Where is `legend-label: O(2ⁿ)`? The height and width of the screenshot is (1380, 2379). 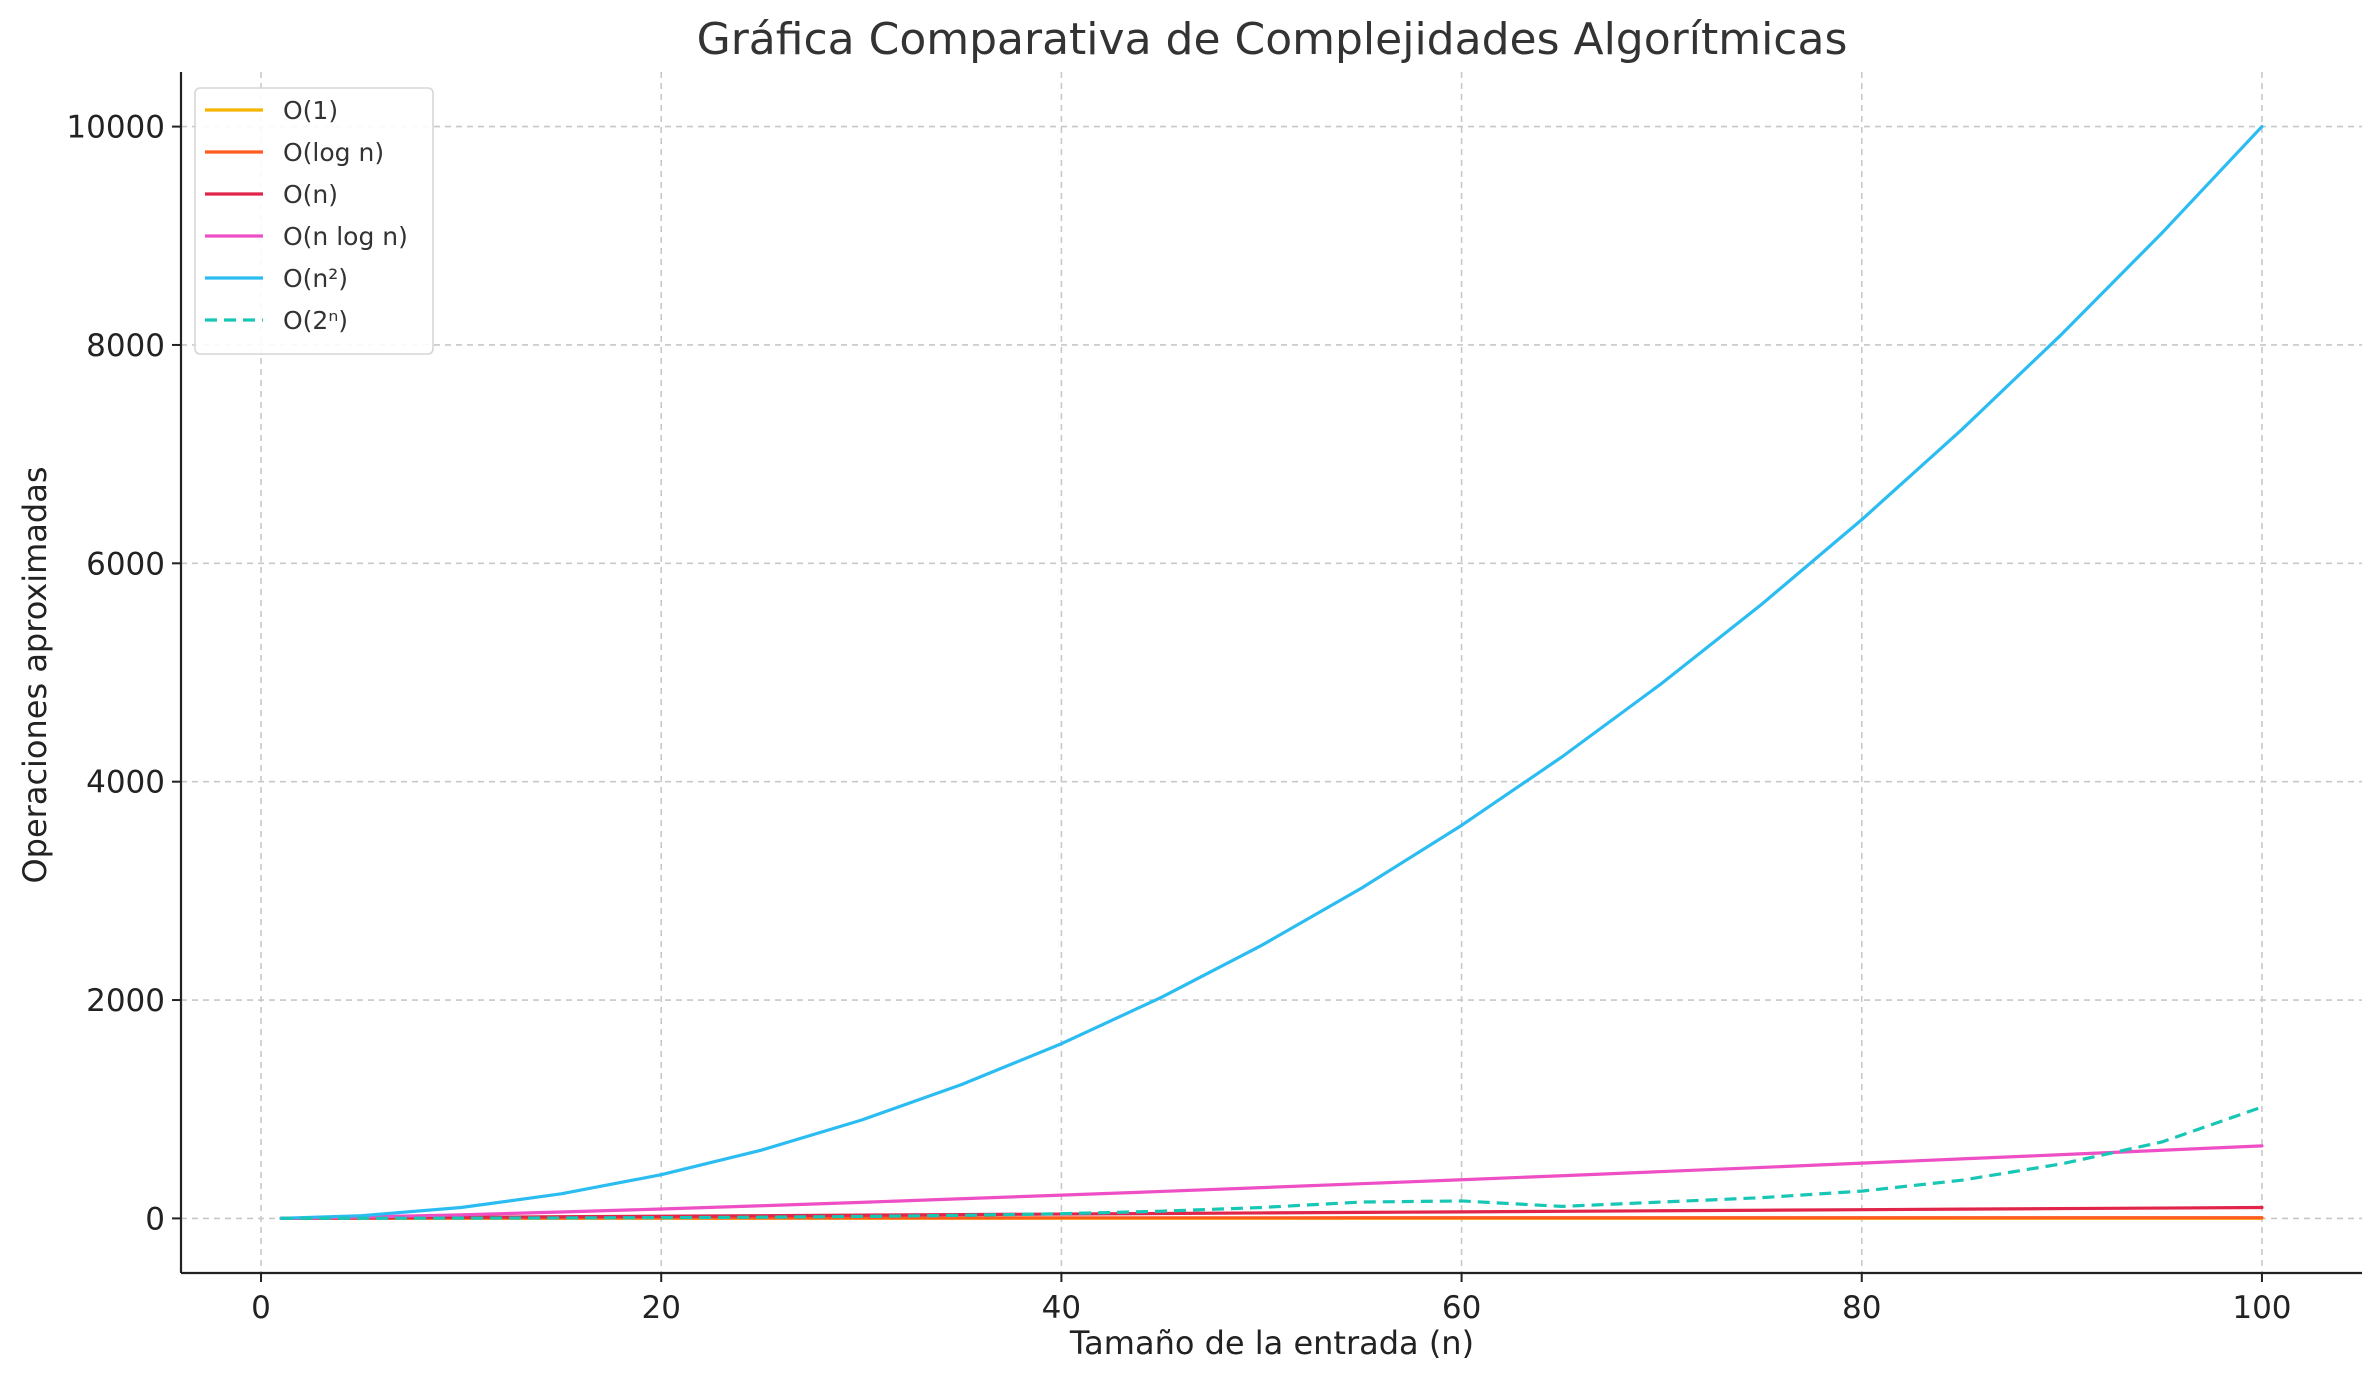
legend-label: O(2ⁿ) is located at coordinates (315, 320).